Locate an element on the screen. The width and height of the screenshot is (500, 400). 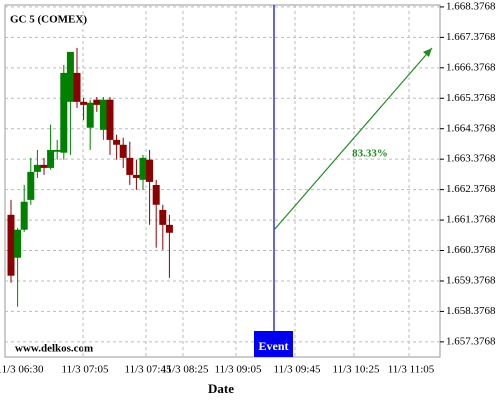
y-tick-label: 1.660.3768 is located at coordinates (471, 250).